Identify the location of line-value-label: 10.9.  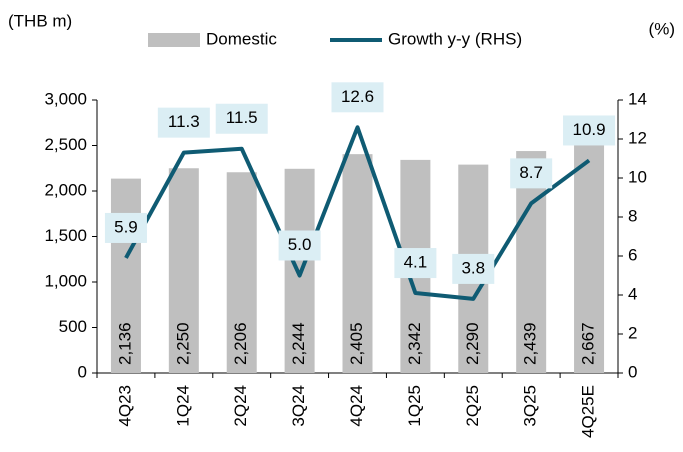
(589, 129).